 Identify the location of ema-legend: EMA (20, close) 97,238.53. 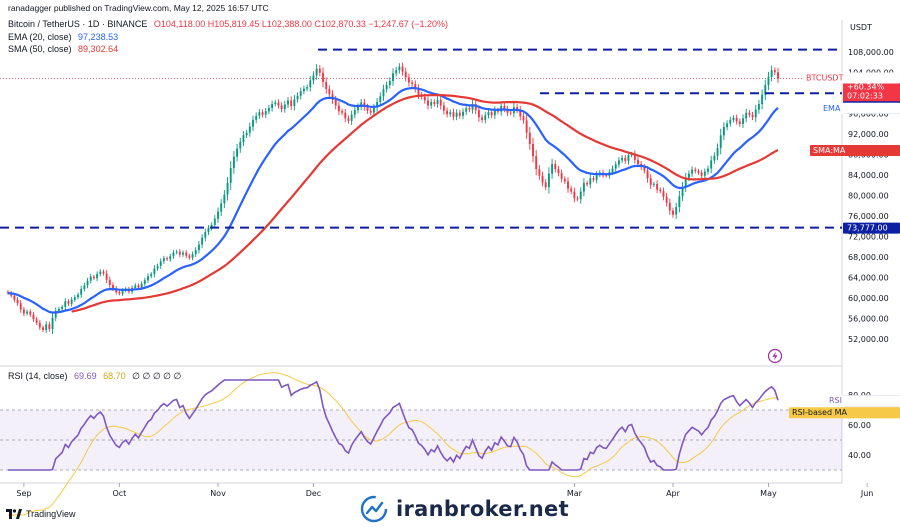
(63, 37).